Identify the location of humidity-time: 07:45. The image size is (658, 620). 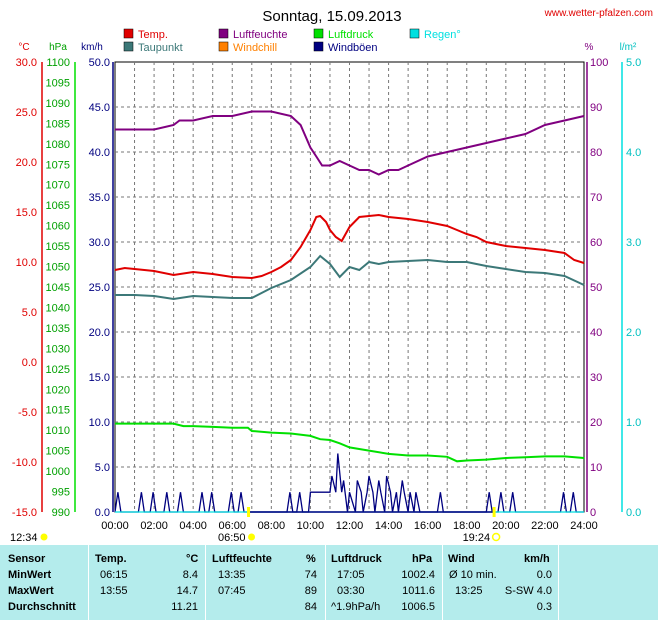
(232, 591).